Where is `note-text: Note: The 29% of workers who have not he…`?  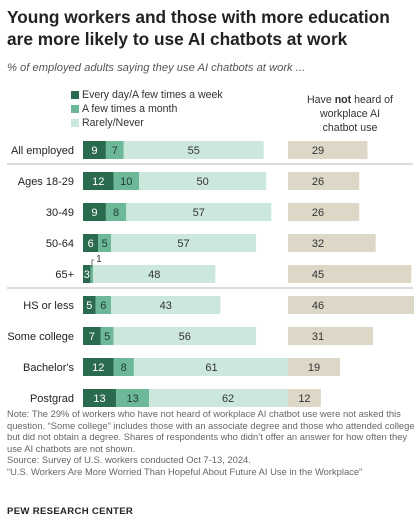
note-text: Note: The 29% of workers who have not he… is located at coordinates (211, 431).